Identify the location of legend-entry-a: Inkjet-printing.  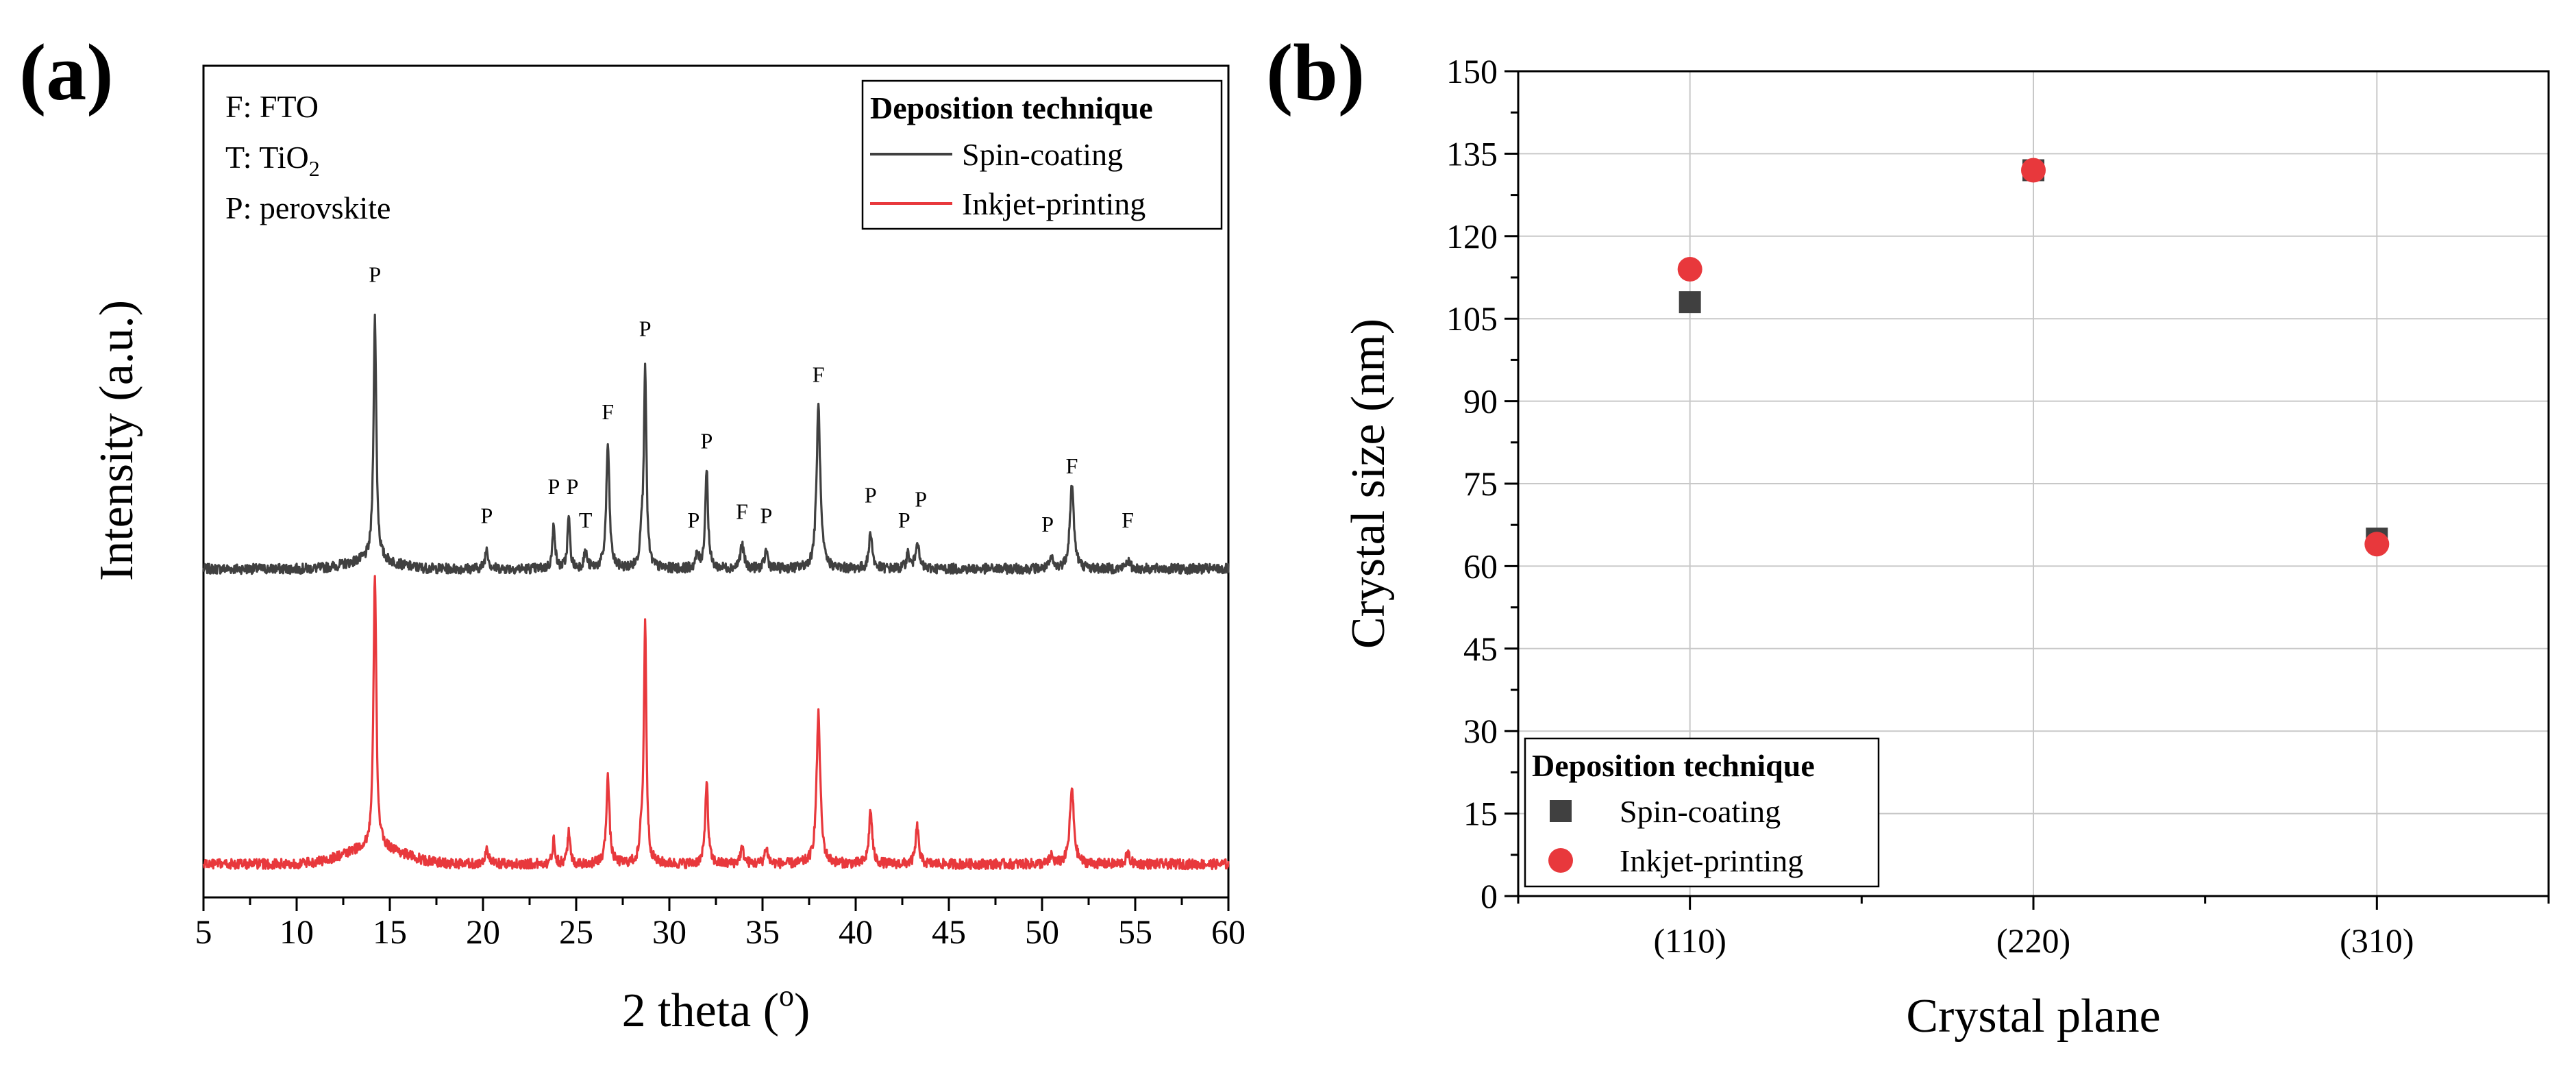
(1053, 203).